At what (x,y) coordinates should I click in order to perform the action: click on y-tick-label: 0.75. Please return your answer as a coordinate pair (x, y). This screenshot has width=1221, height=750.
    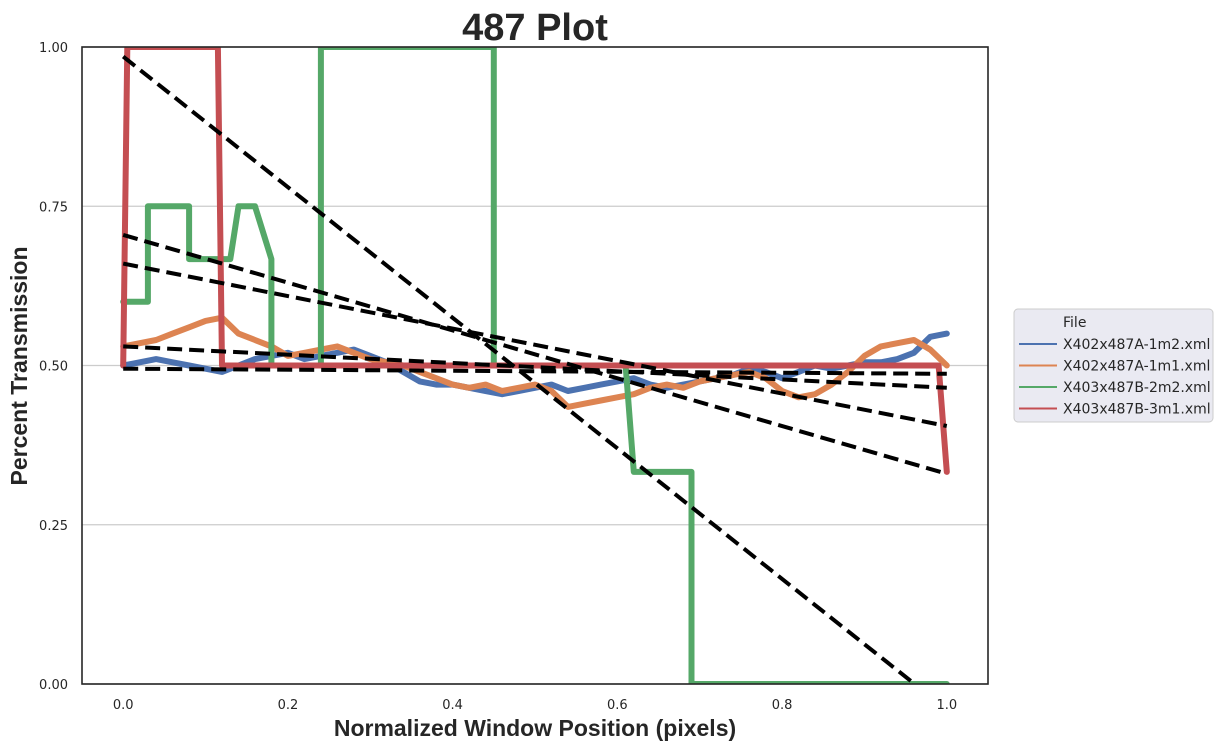
    Looking at the image, I should click on (53, 207).